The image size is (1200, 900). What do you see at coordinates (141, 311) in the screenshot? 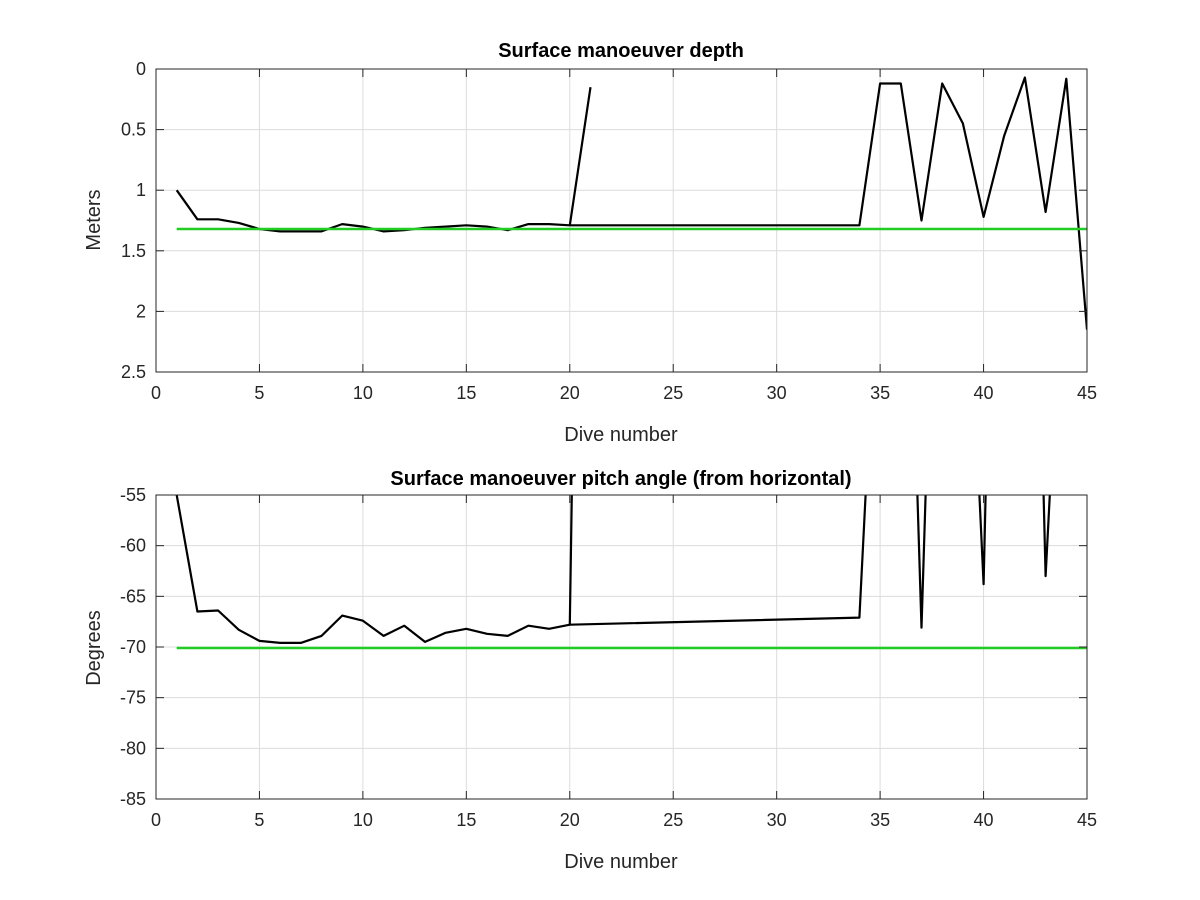
I see `depth-y-tick-label: 2` at bounding box center [141, 311].